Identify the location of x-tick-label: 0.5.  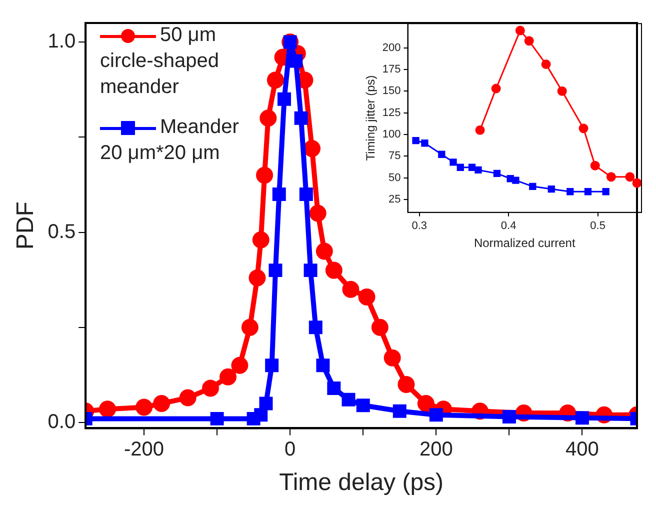
(598, 226).